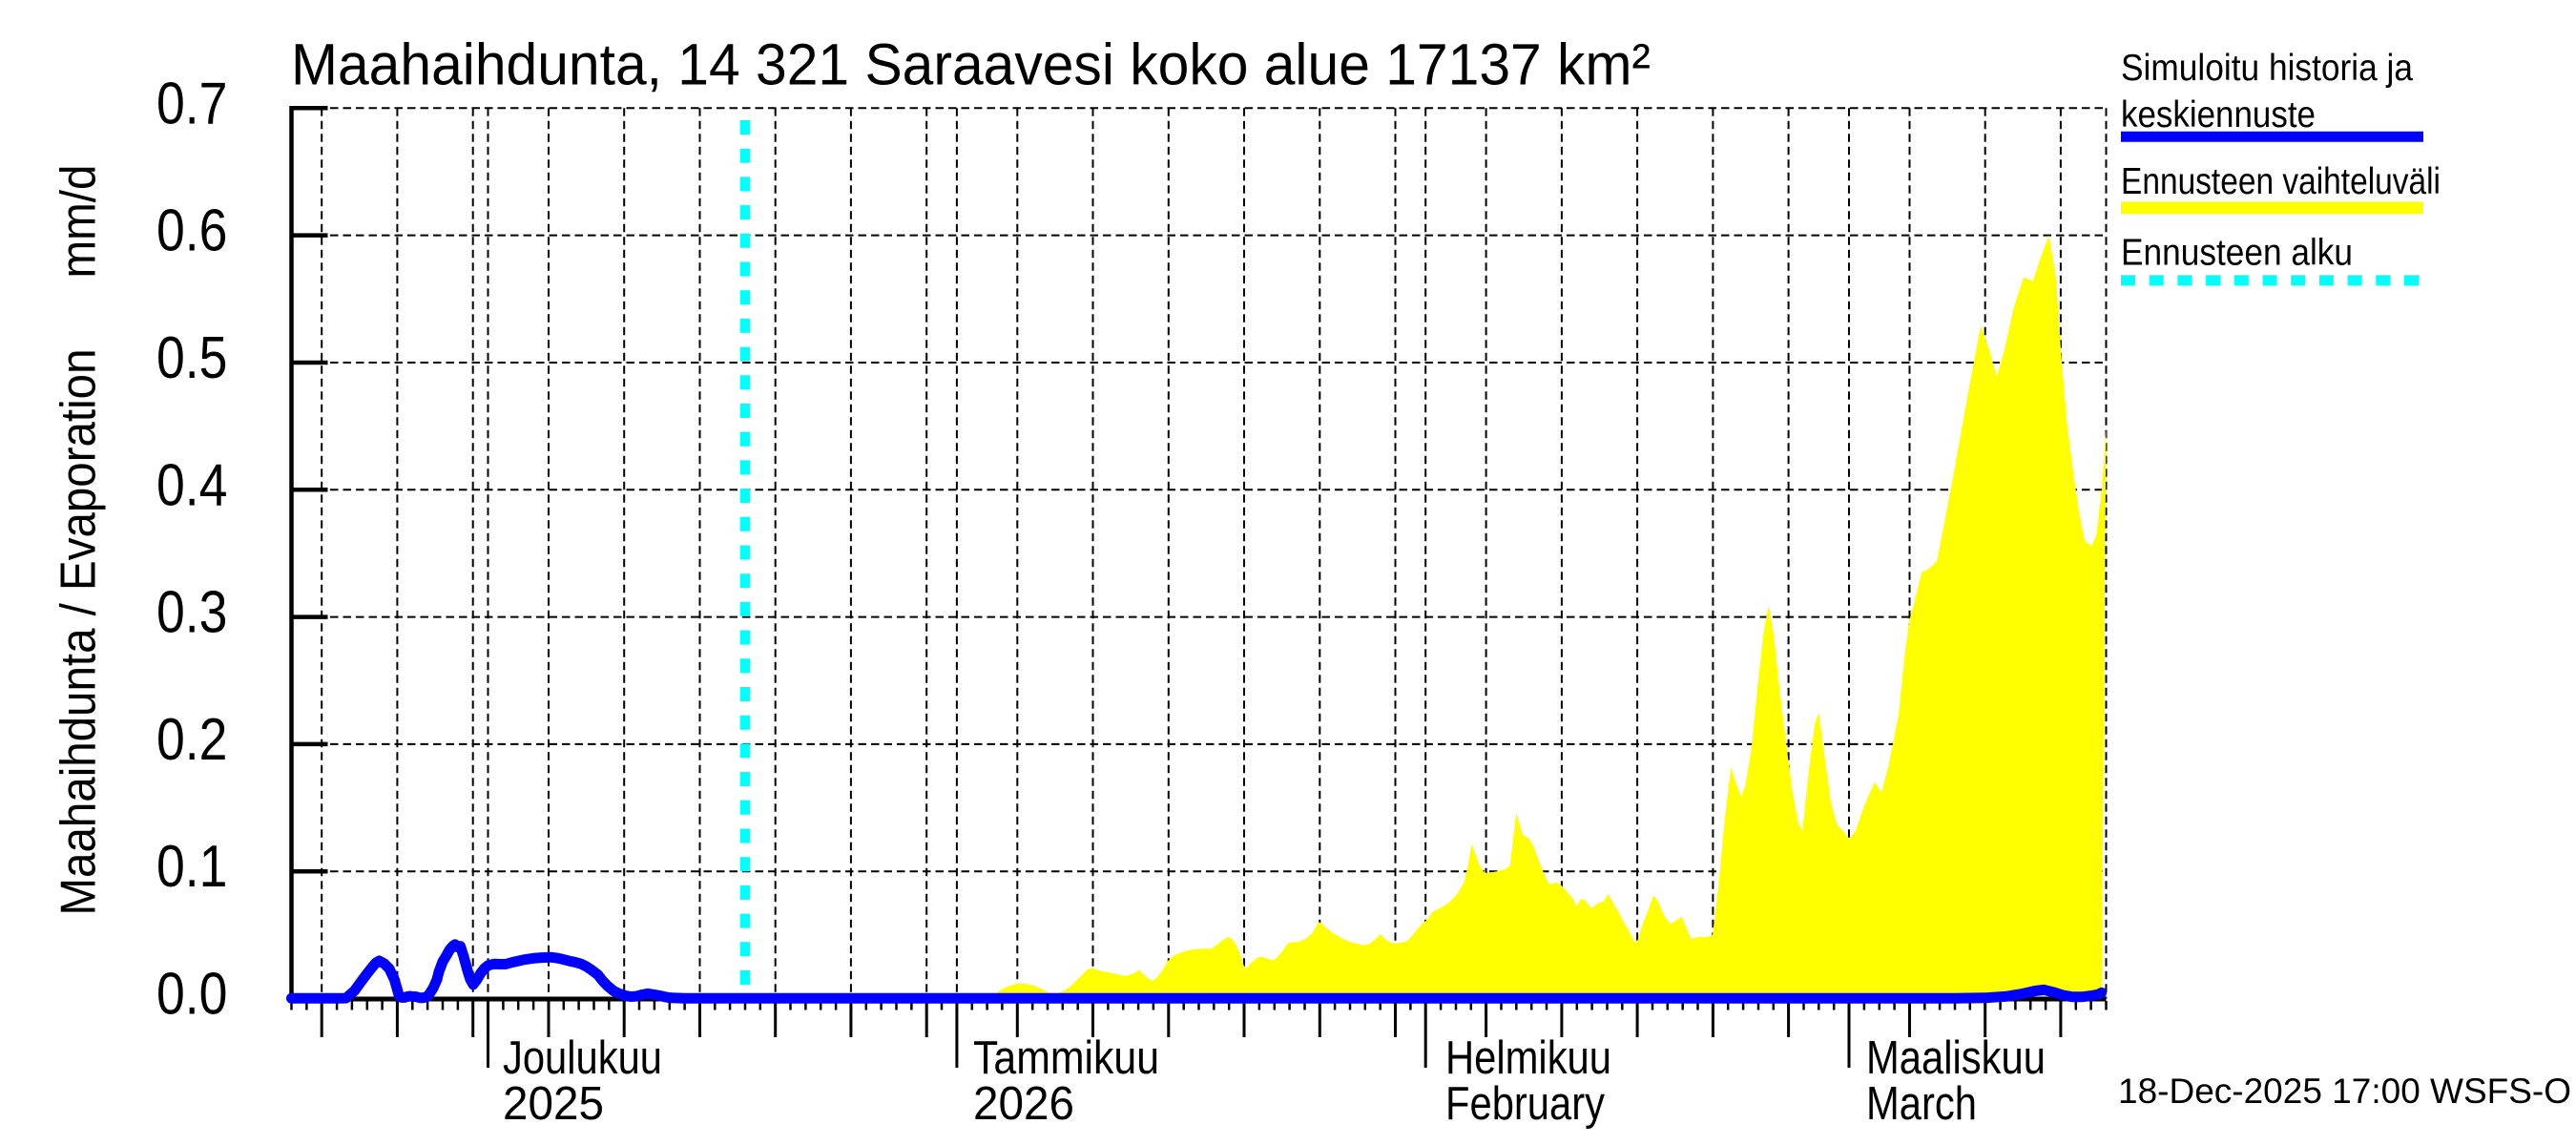 Image resolution: width=2576 pixels, height=1145 pixels. I want to click on svg-text: Helmikuu, so click(1528, 1058).